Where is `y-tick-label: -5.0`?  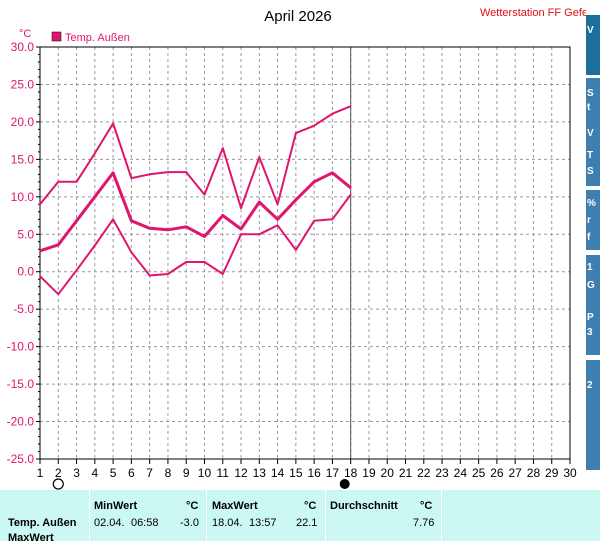 y-tick-label: -5.0 is located at coordinates (23, 309).